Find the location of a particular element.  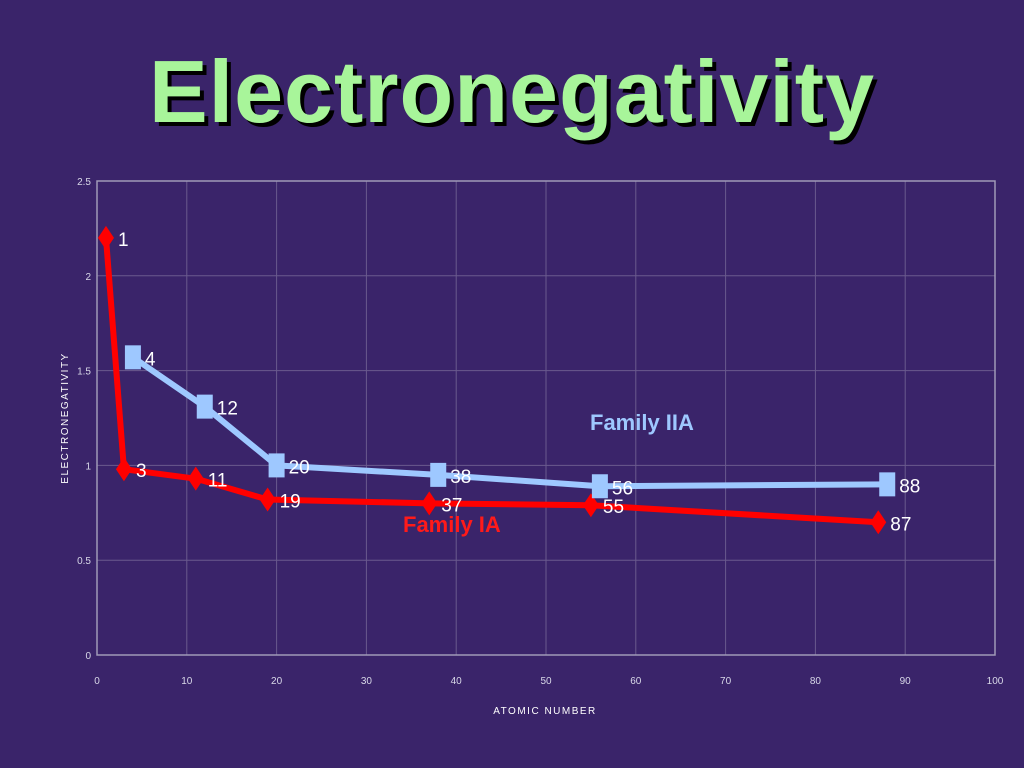

x-tick-label: 40 is located at coordinates (457, 681).